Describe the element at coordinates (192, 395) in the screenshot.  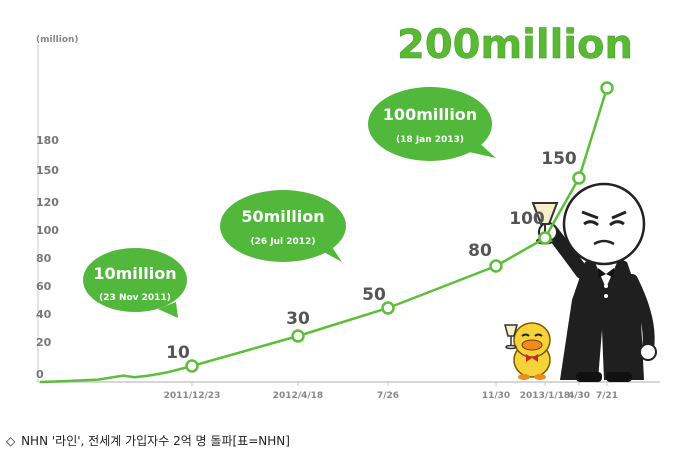
I see `x-tick-label: 2011/12/23` at that location.